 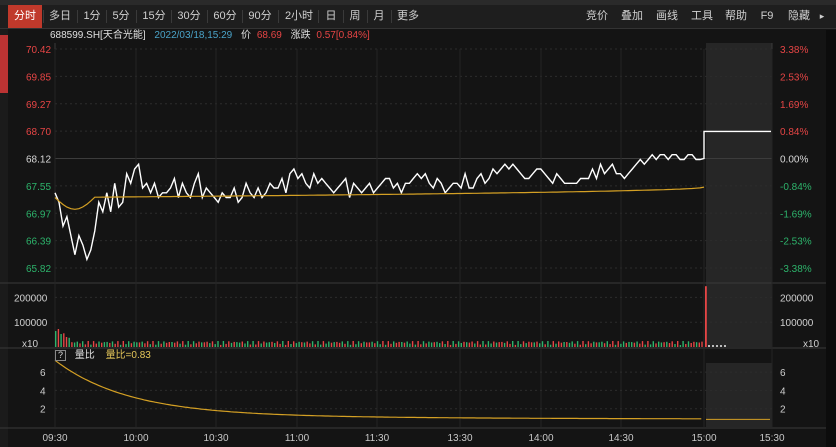 What do you see at coordinates (60, 355) in the screenshot?
I see `help-icon: ?` at bounding box center [60, 355].